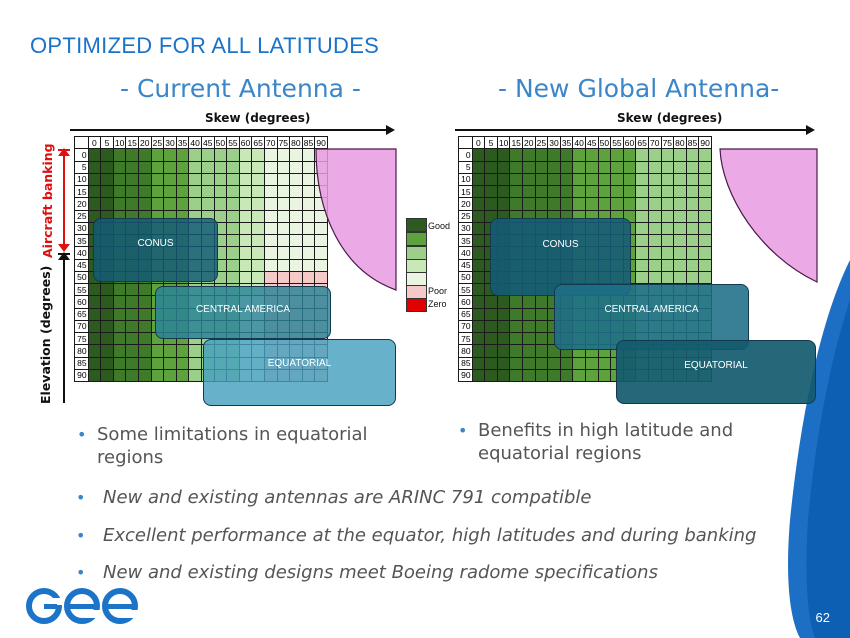 The height and width of the screenshot is (638, 850). Describe the element at coordinates (81, 228) in the screenshot. I see `left-elevation-tick: 30` at that location.